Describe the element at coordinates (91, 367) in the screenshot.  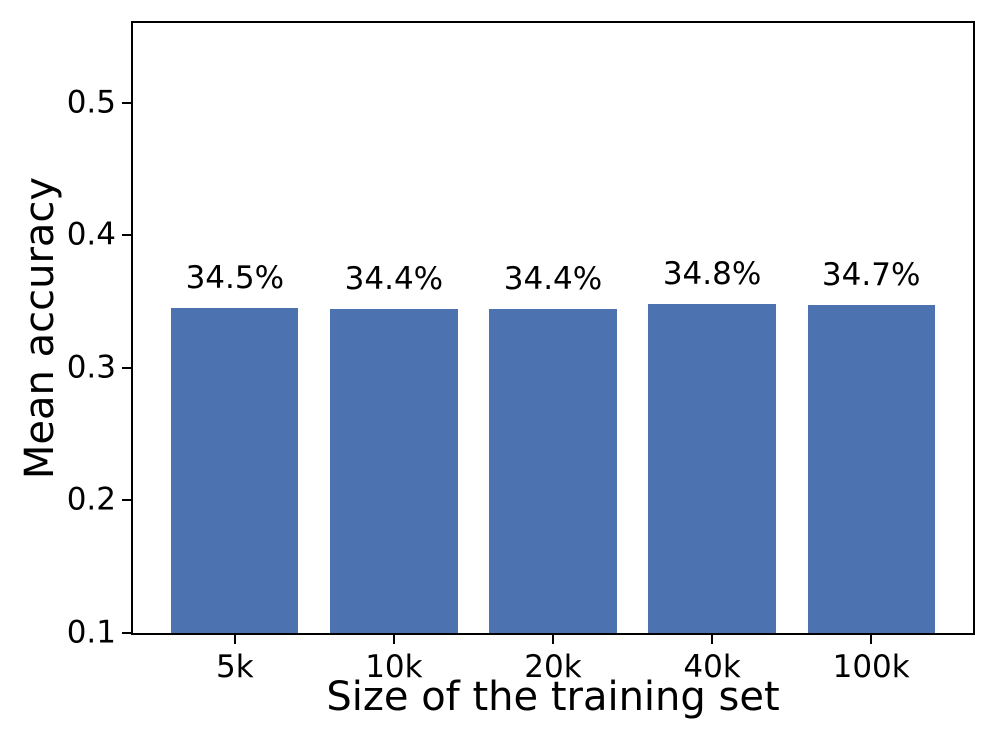
I see `y-tick-label: 0.3` at that location.